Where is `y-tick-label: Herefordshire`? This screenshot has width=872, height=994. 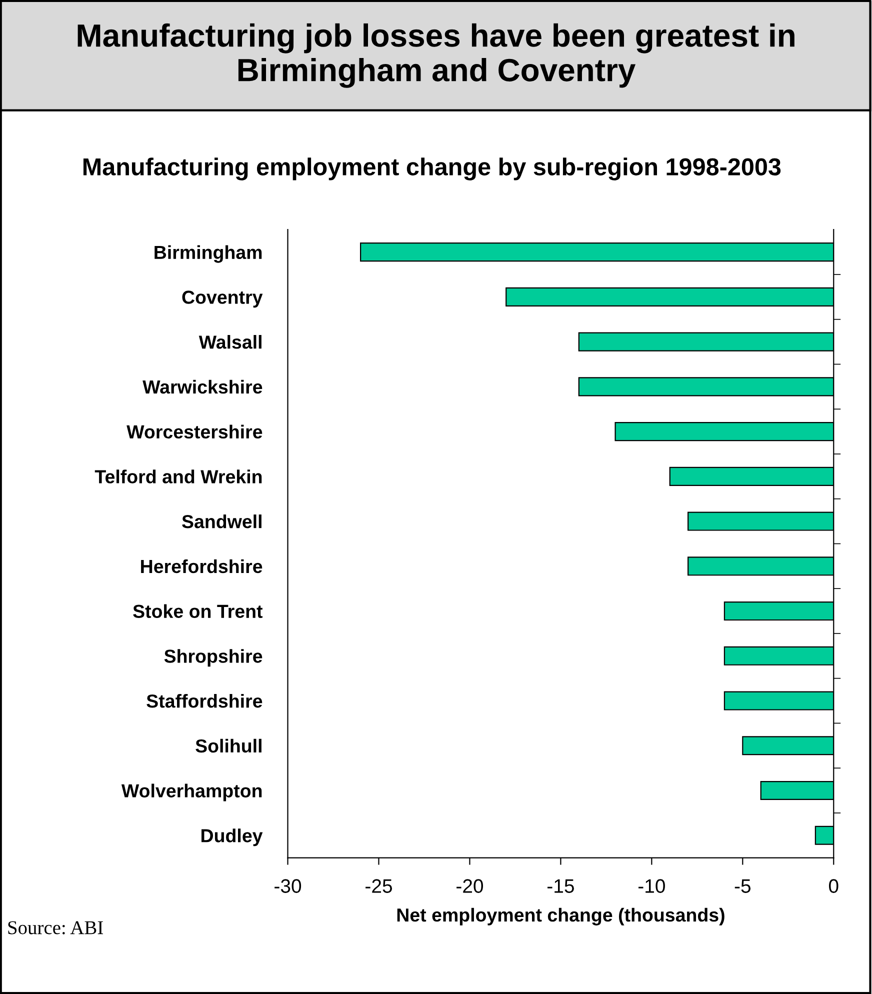
y-tick-label: Herefordshire is located at coordinates (201, 566).